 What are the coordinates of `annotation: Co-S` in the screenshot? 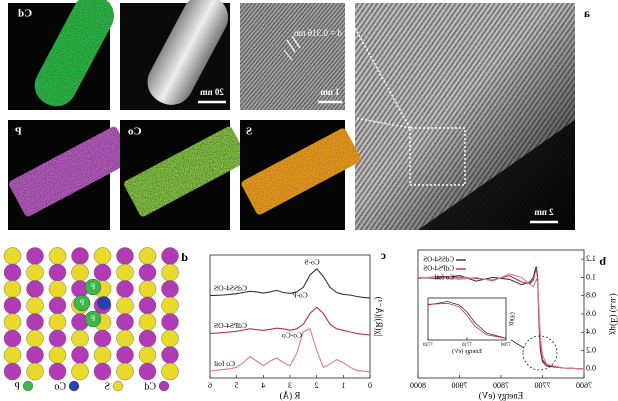 It's located at (311, 262).